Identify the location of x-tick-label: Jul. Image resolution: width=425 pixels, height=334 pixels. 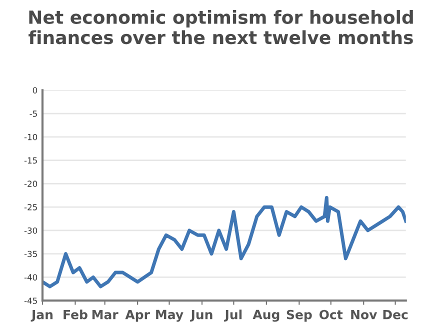
(233, 316).